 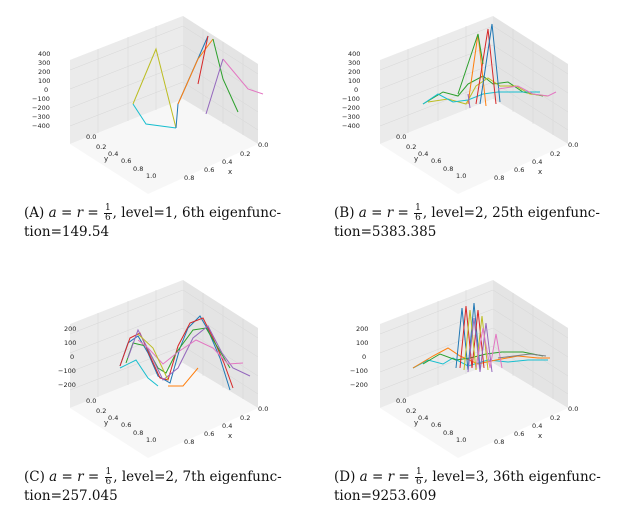 I want to click on z-tick: 300, so click(x=354, y=63).